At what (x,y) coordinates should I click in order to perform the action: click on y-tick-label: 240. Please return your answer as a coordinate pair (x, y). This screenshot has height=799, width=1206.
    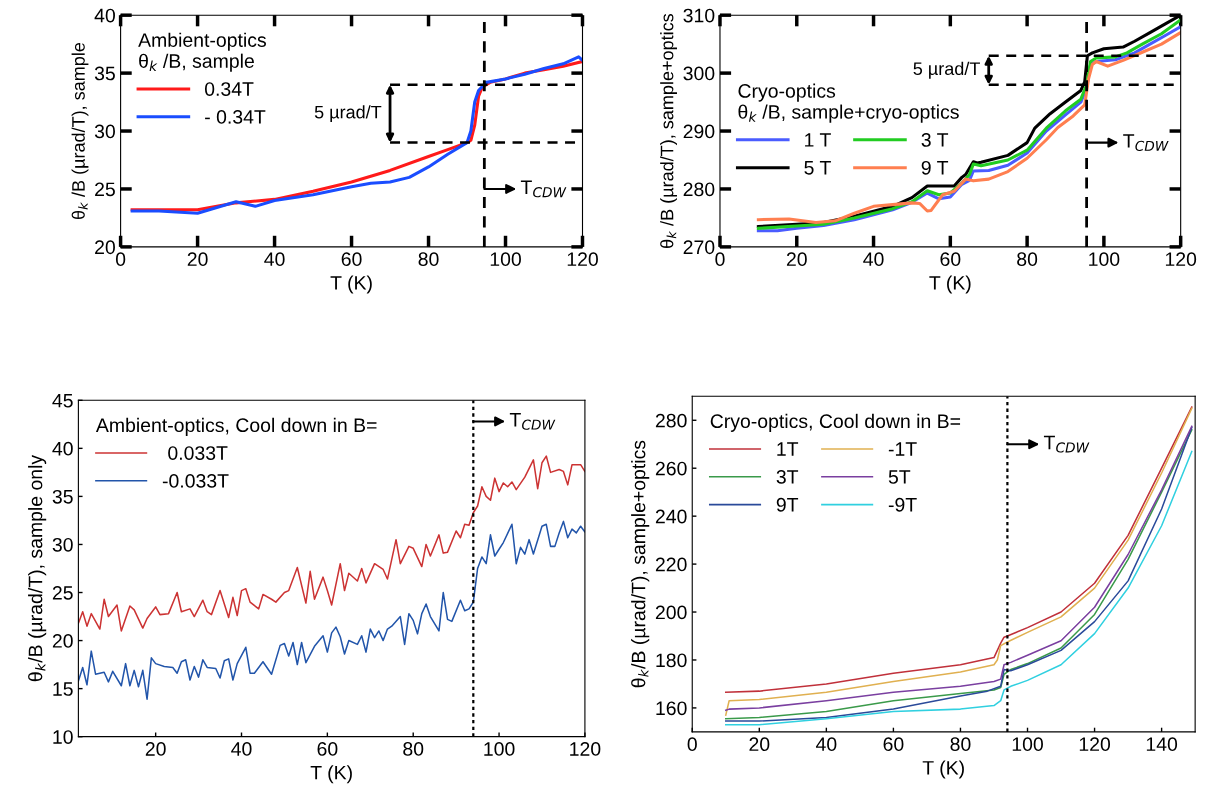
    Looking at the image, I should click on (671, 516).